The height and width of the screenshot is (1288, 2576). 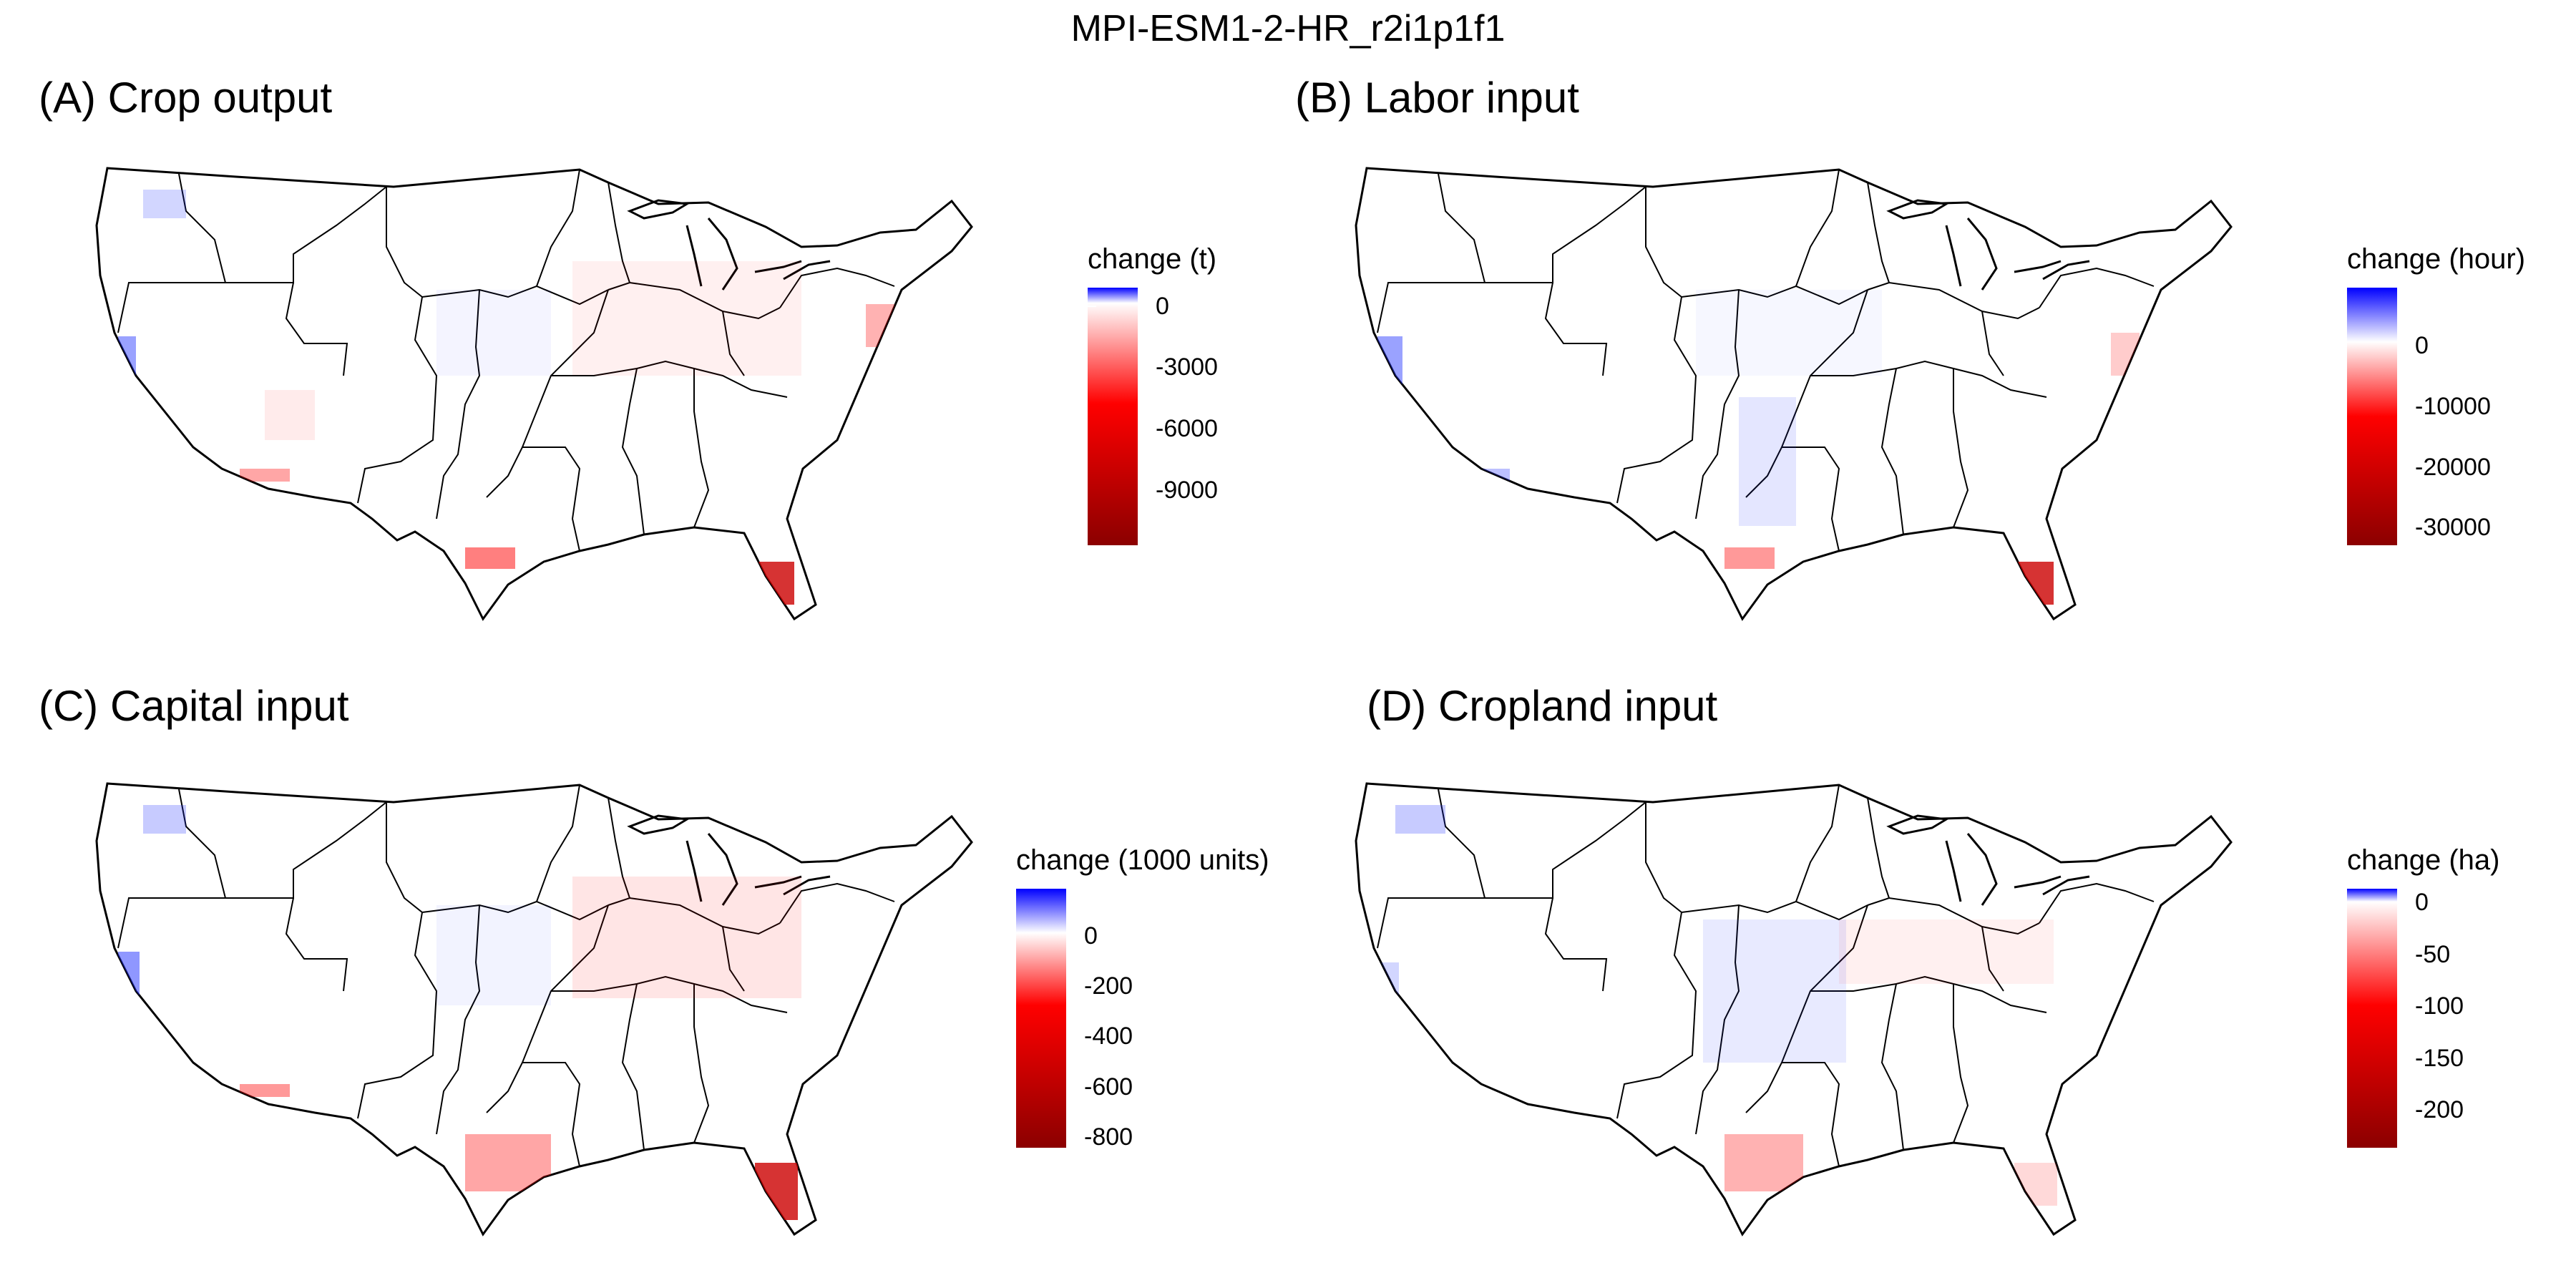 What do you see at coordinates (2439, 1006) in the screenshot?
I see `legend-tick: -100` at bounding box center [2439, 1006].